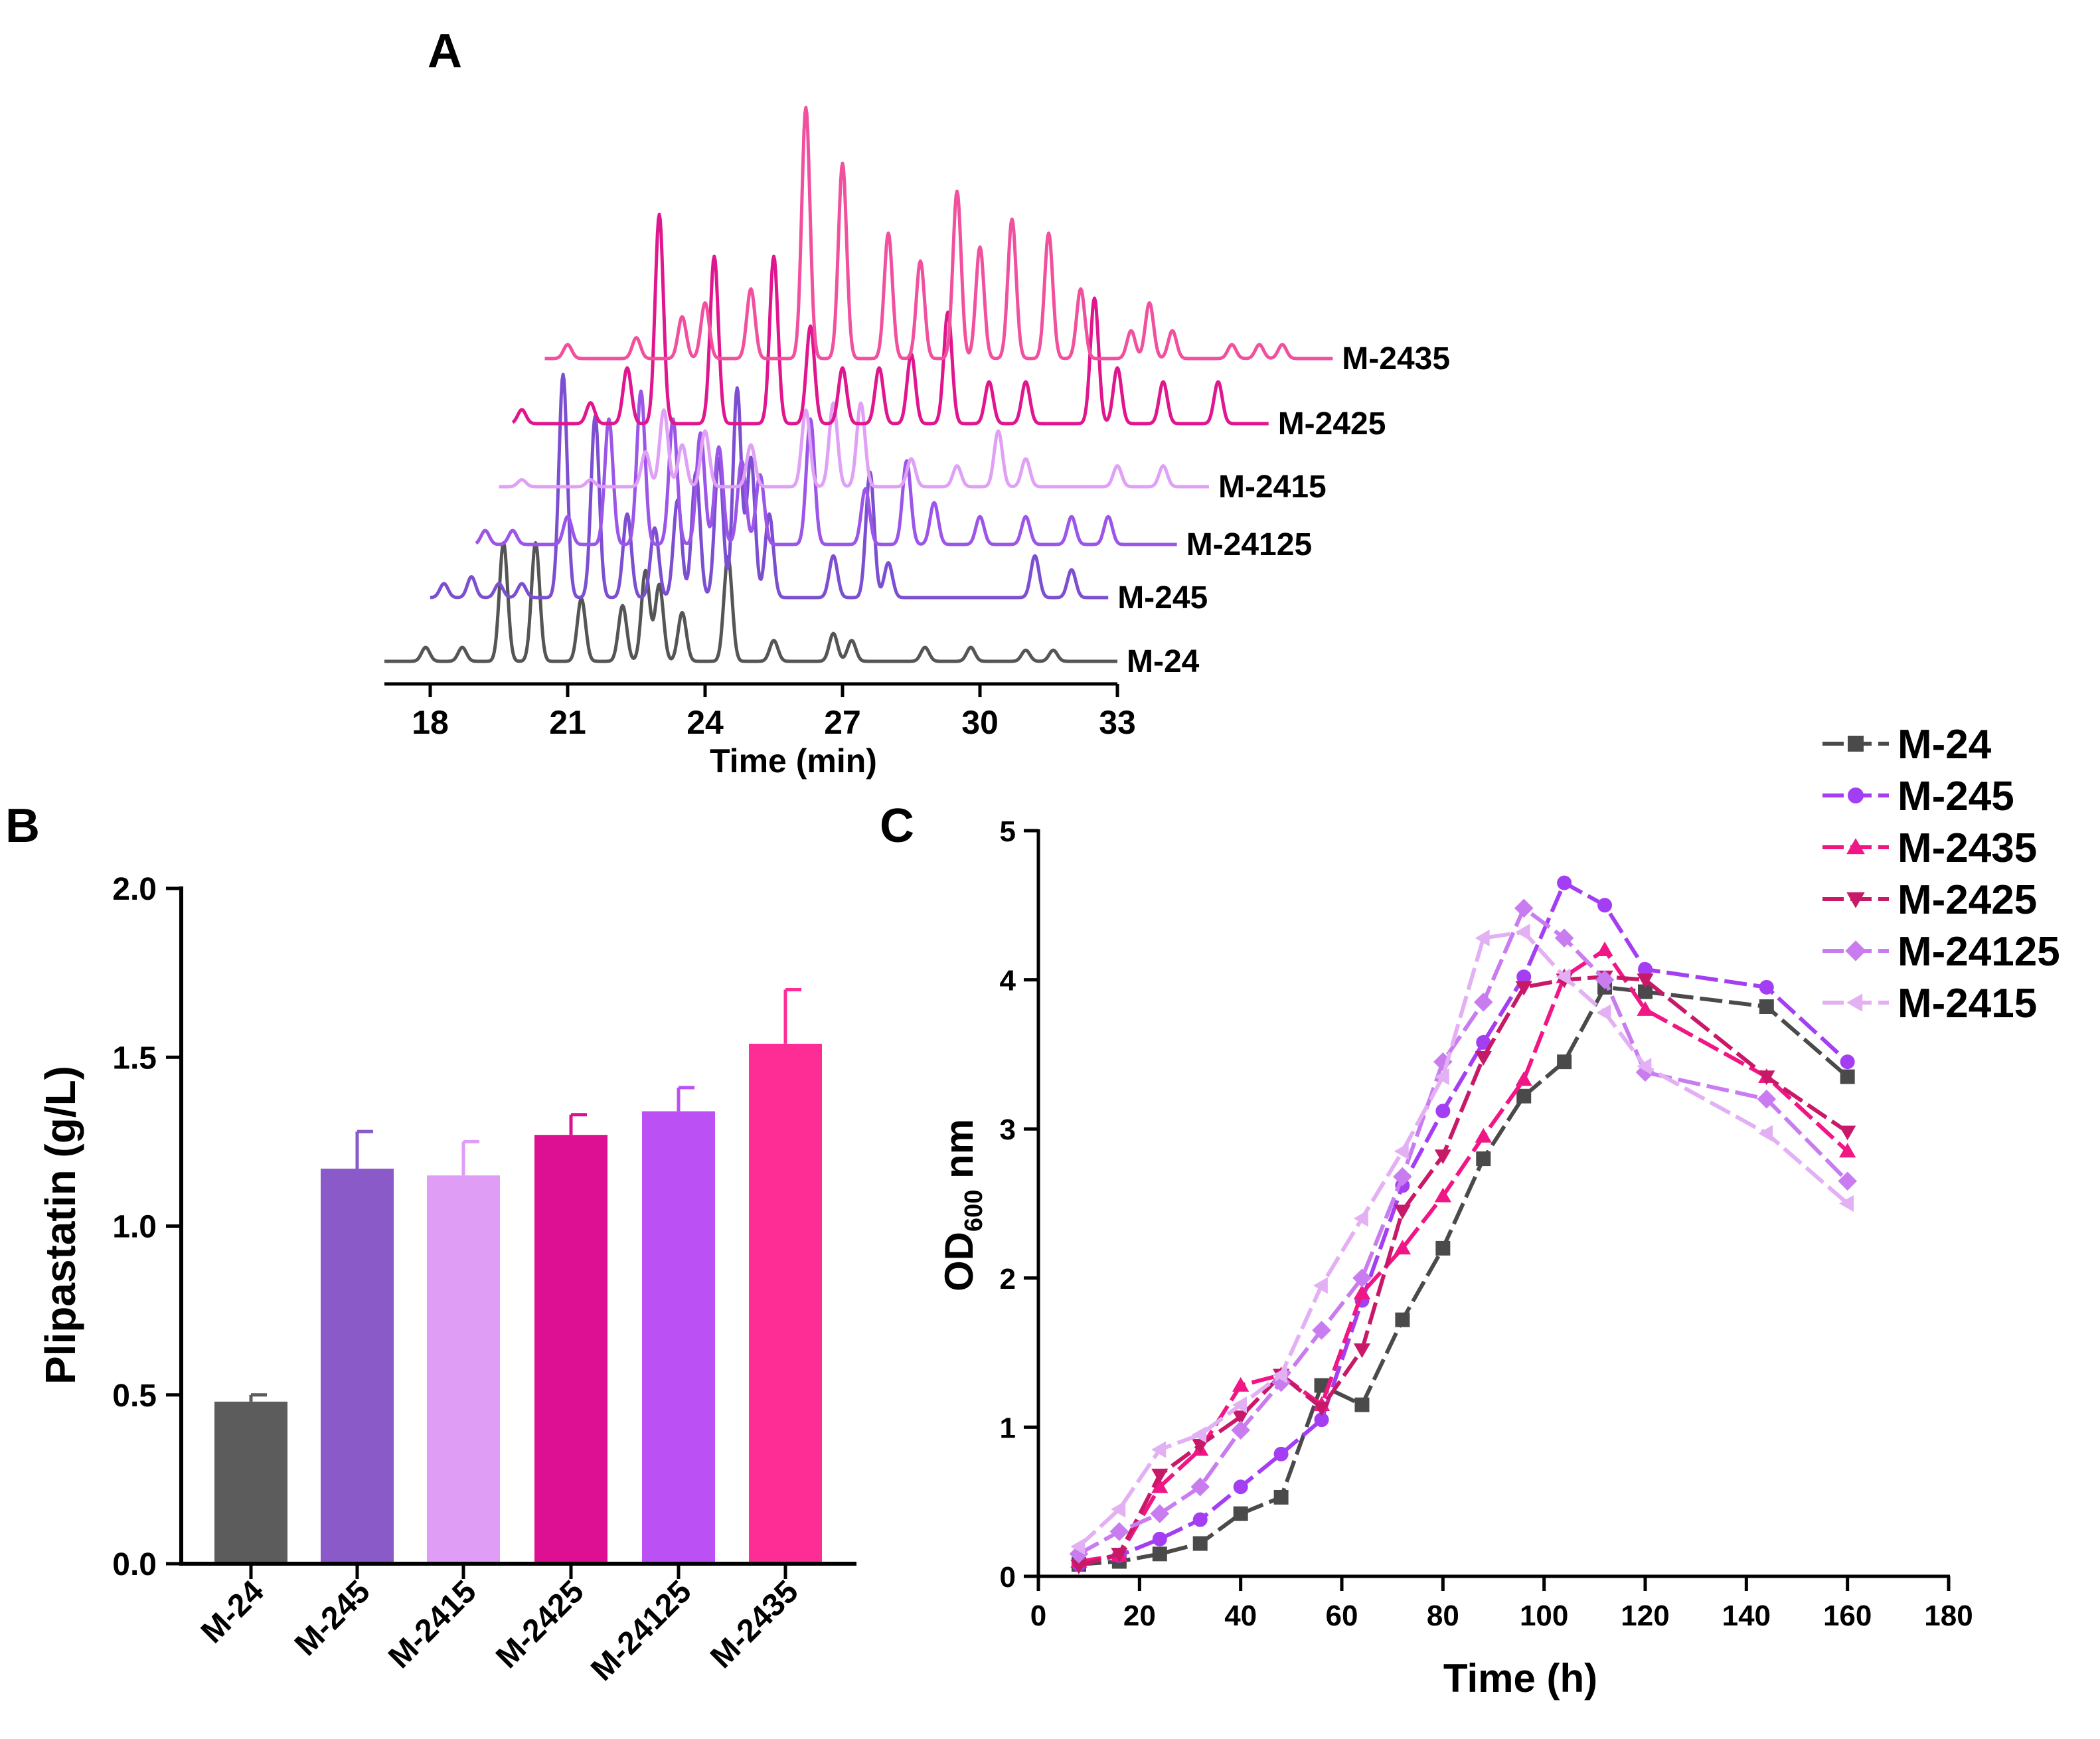  Describe the element at coordinates (430, 722) in the screenshot. I see `a-xtick-label: 18` at that location.